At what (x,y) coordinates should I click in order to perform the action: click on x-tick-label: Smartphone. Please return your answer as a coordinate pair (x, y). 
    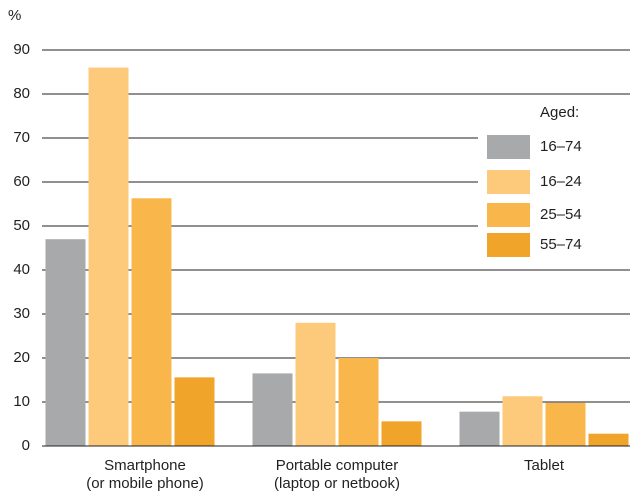
    Looking at the image, I should click on (145, 465).